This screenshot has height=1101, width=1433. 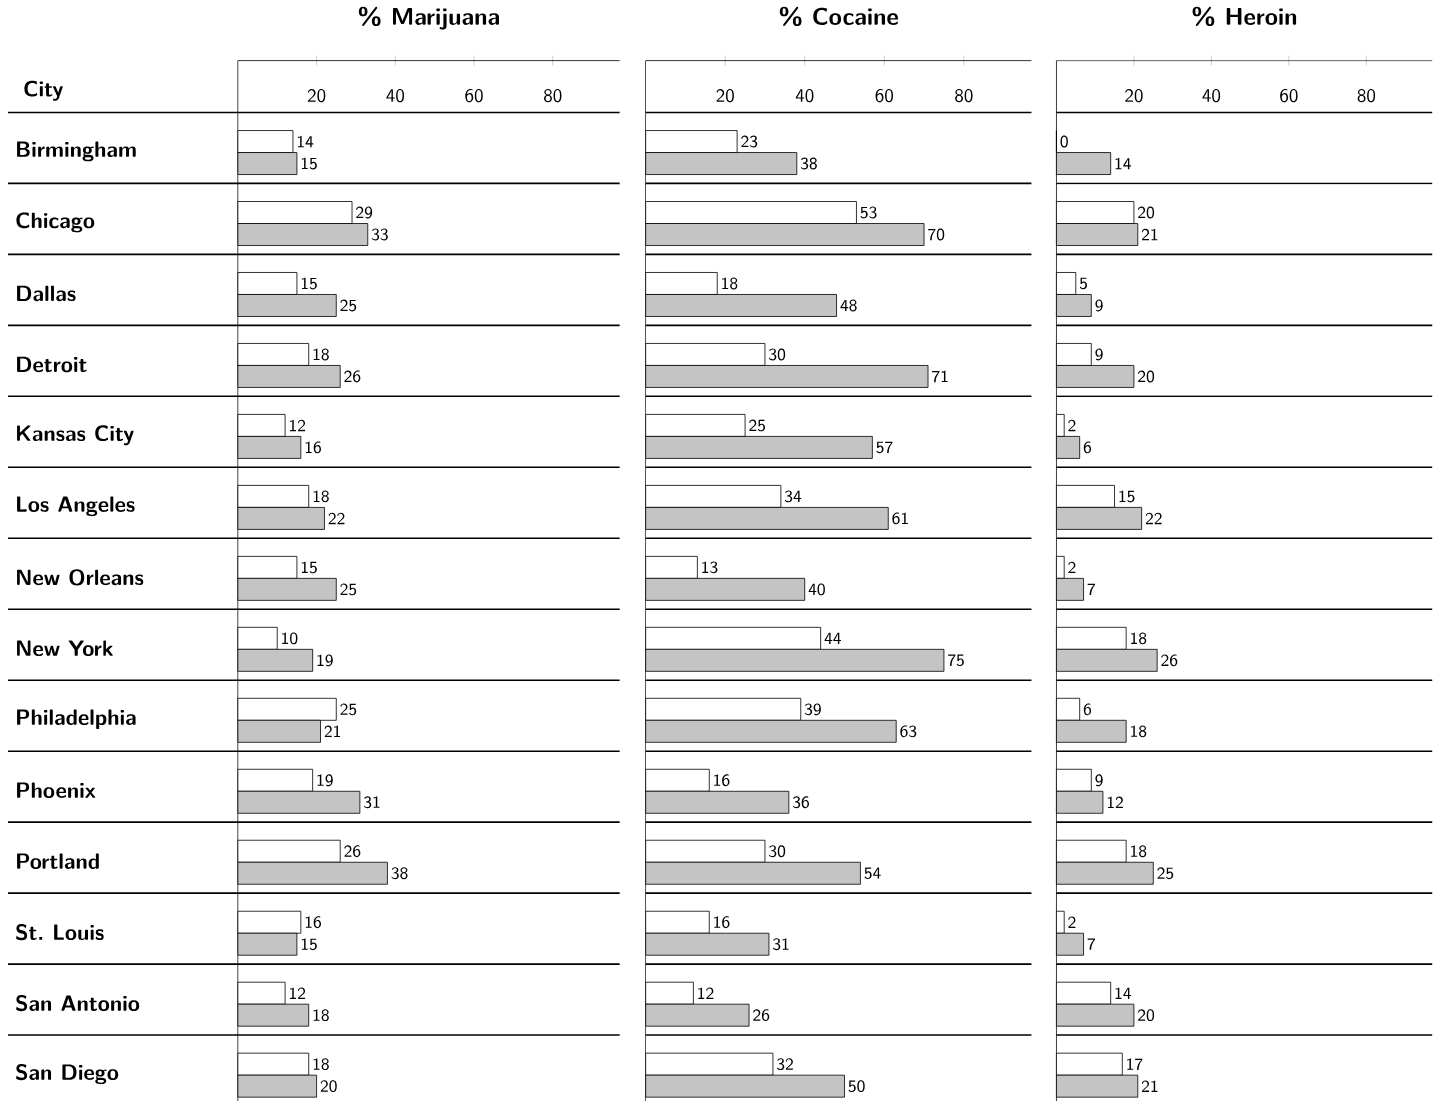 I want to click on data-label: 39, so click(x=812, y=709).